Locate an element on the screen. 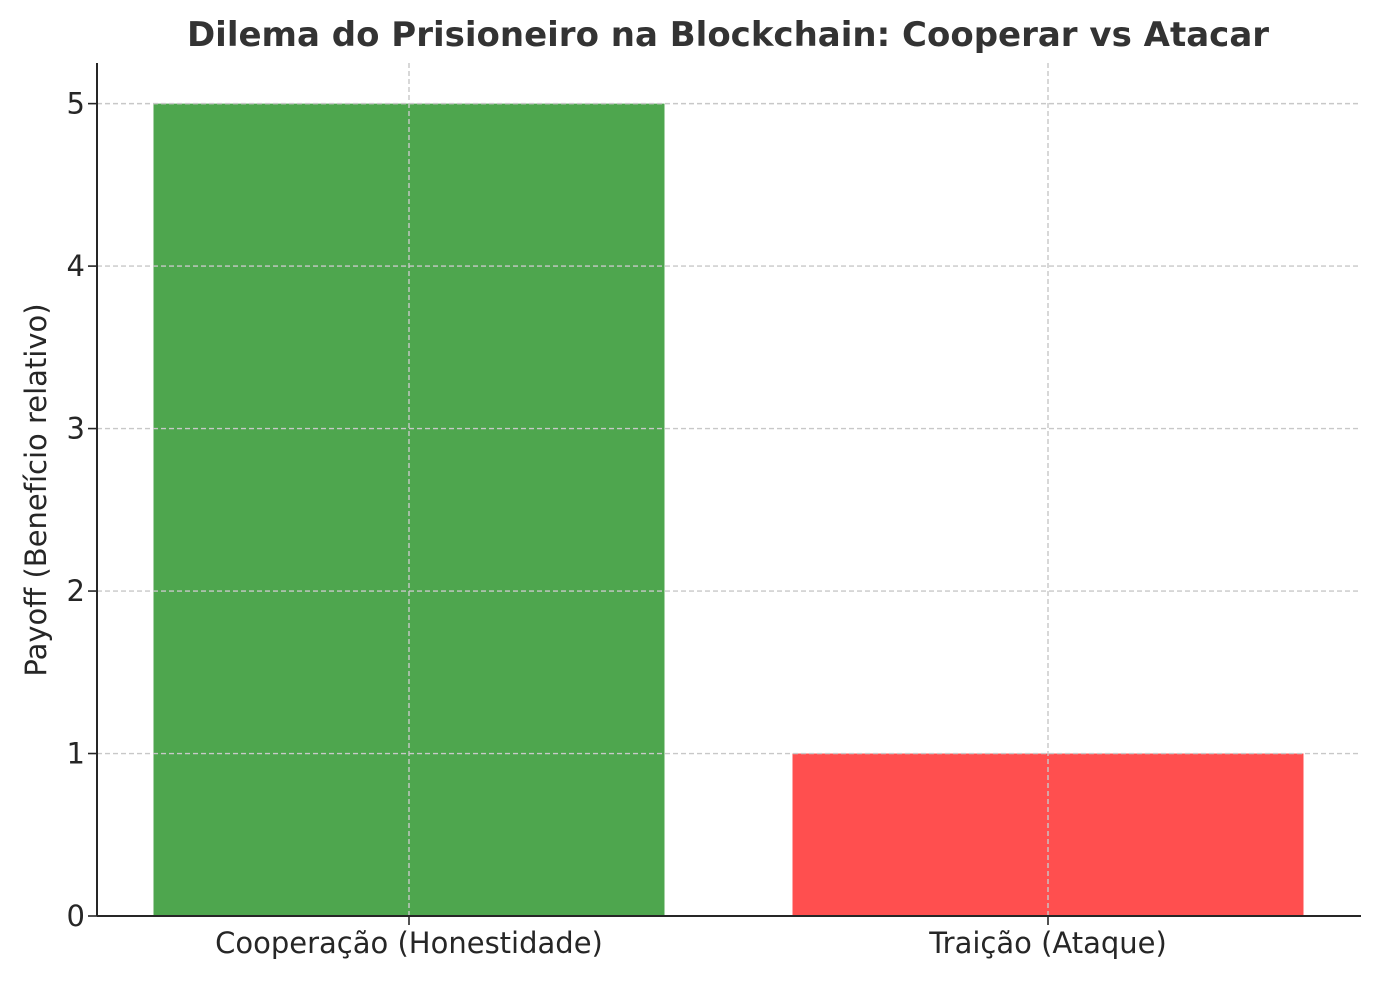 The height and width of the screenshot is (985, 1380). x-tick-label: Traição (Ataque) is located at coordinates (1047, 943).